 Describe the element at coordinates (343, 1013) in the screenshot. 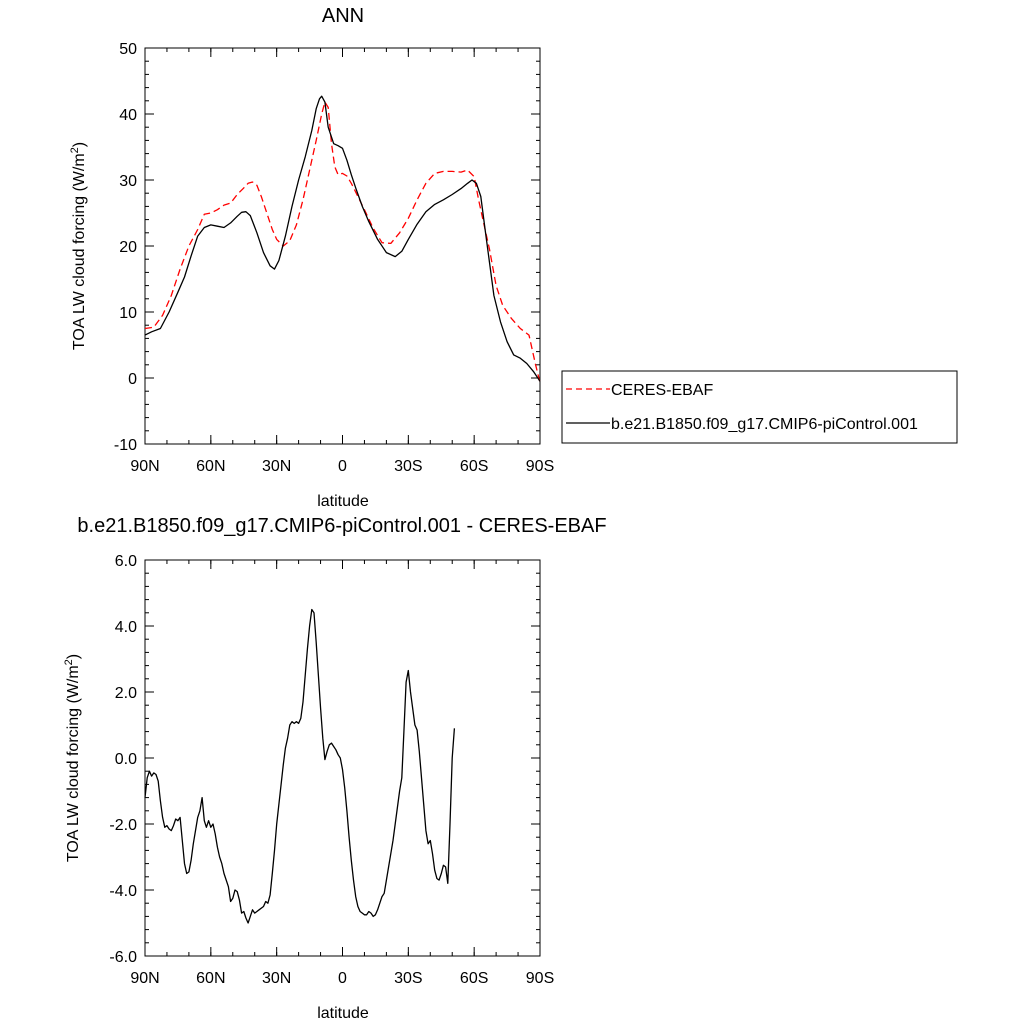

I see `bottom-chart-xlabel: latitude` at that location.